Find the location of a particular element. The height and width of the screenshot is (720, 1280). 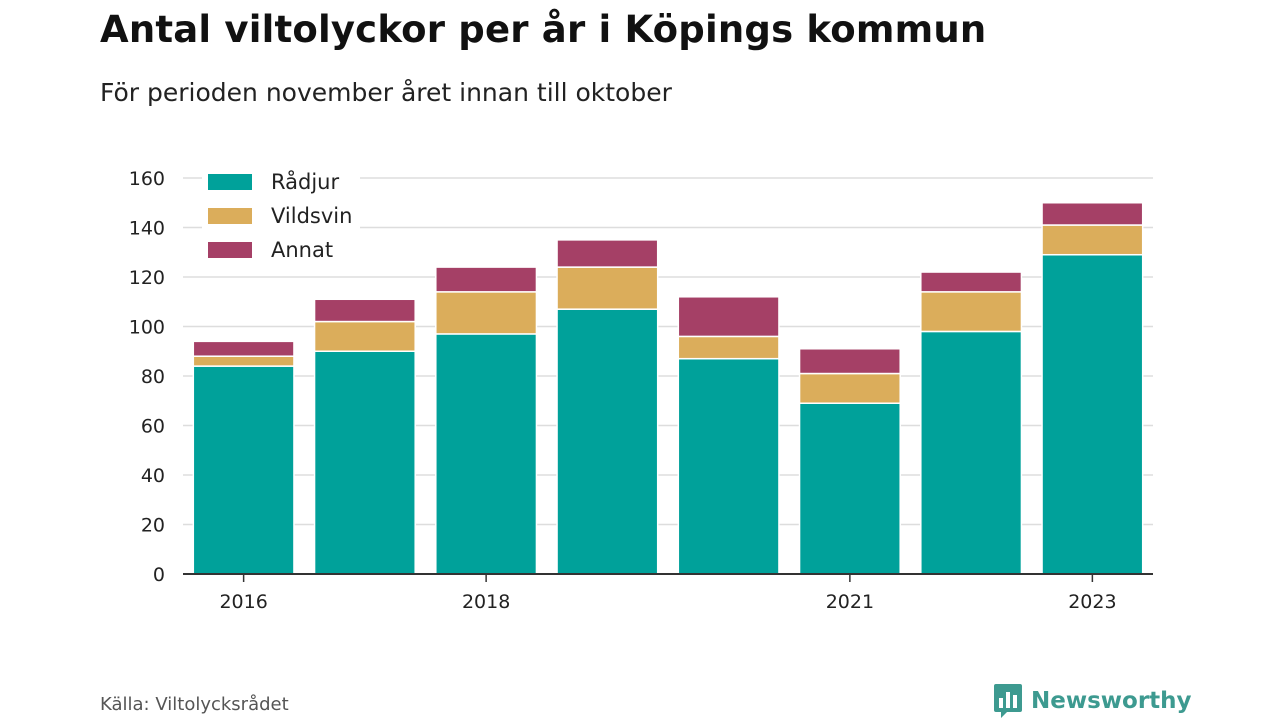

y-tick-label: 60 is located at coordinates (153, 427).